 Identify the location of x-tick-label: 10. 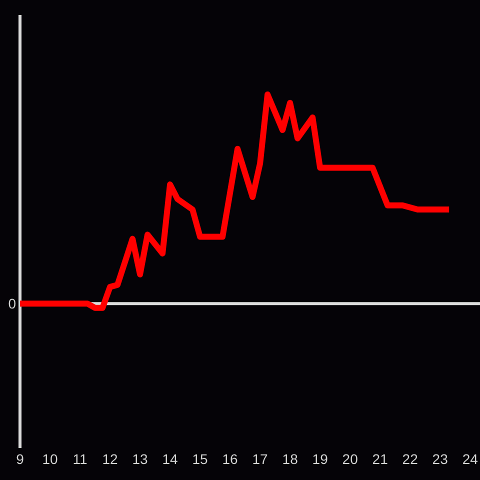
(50, 458).